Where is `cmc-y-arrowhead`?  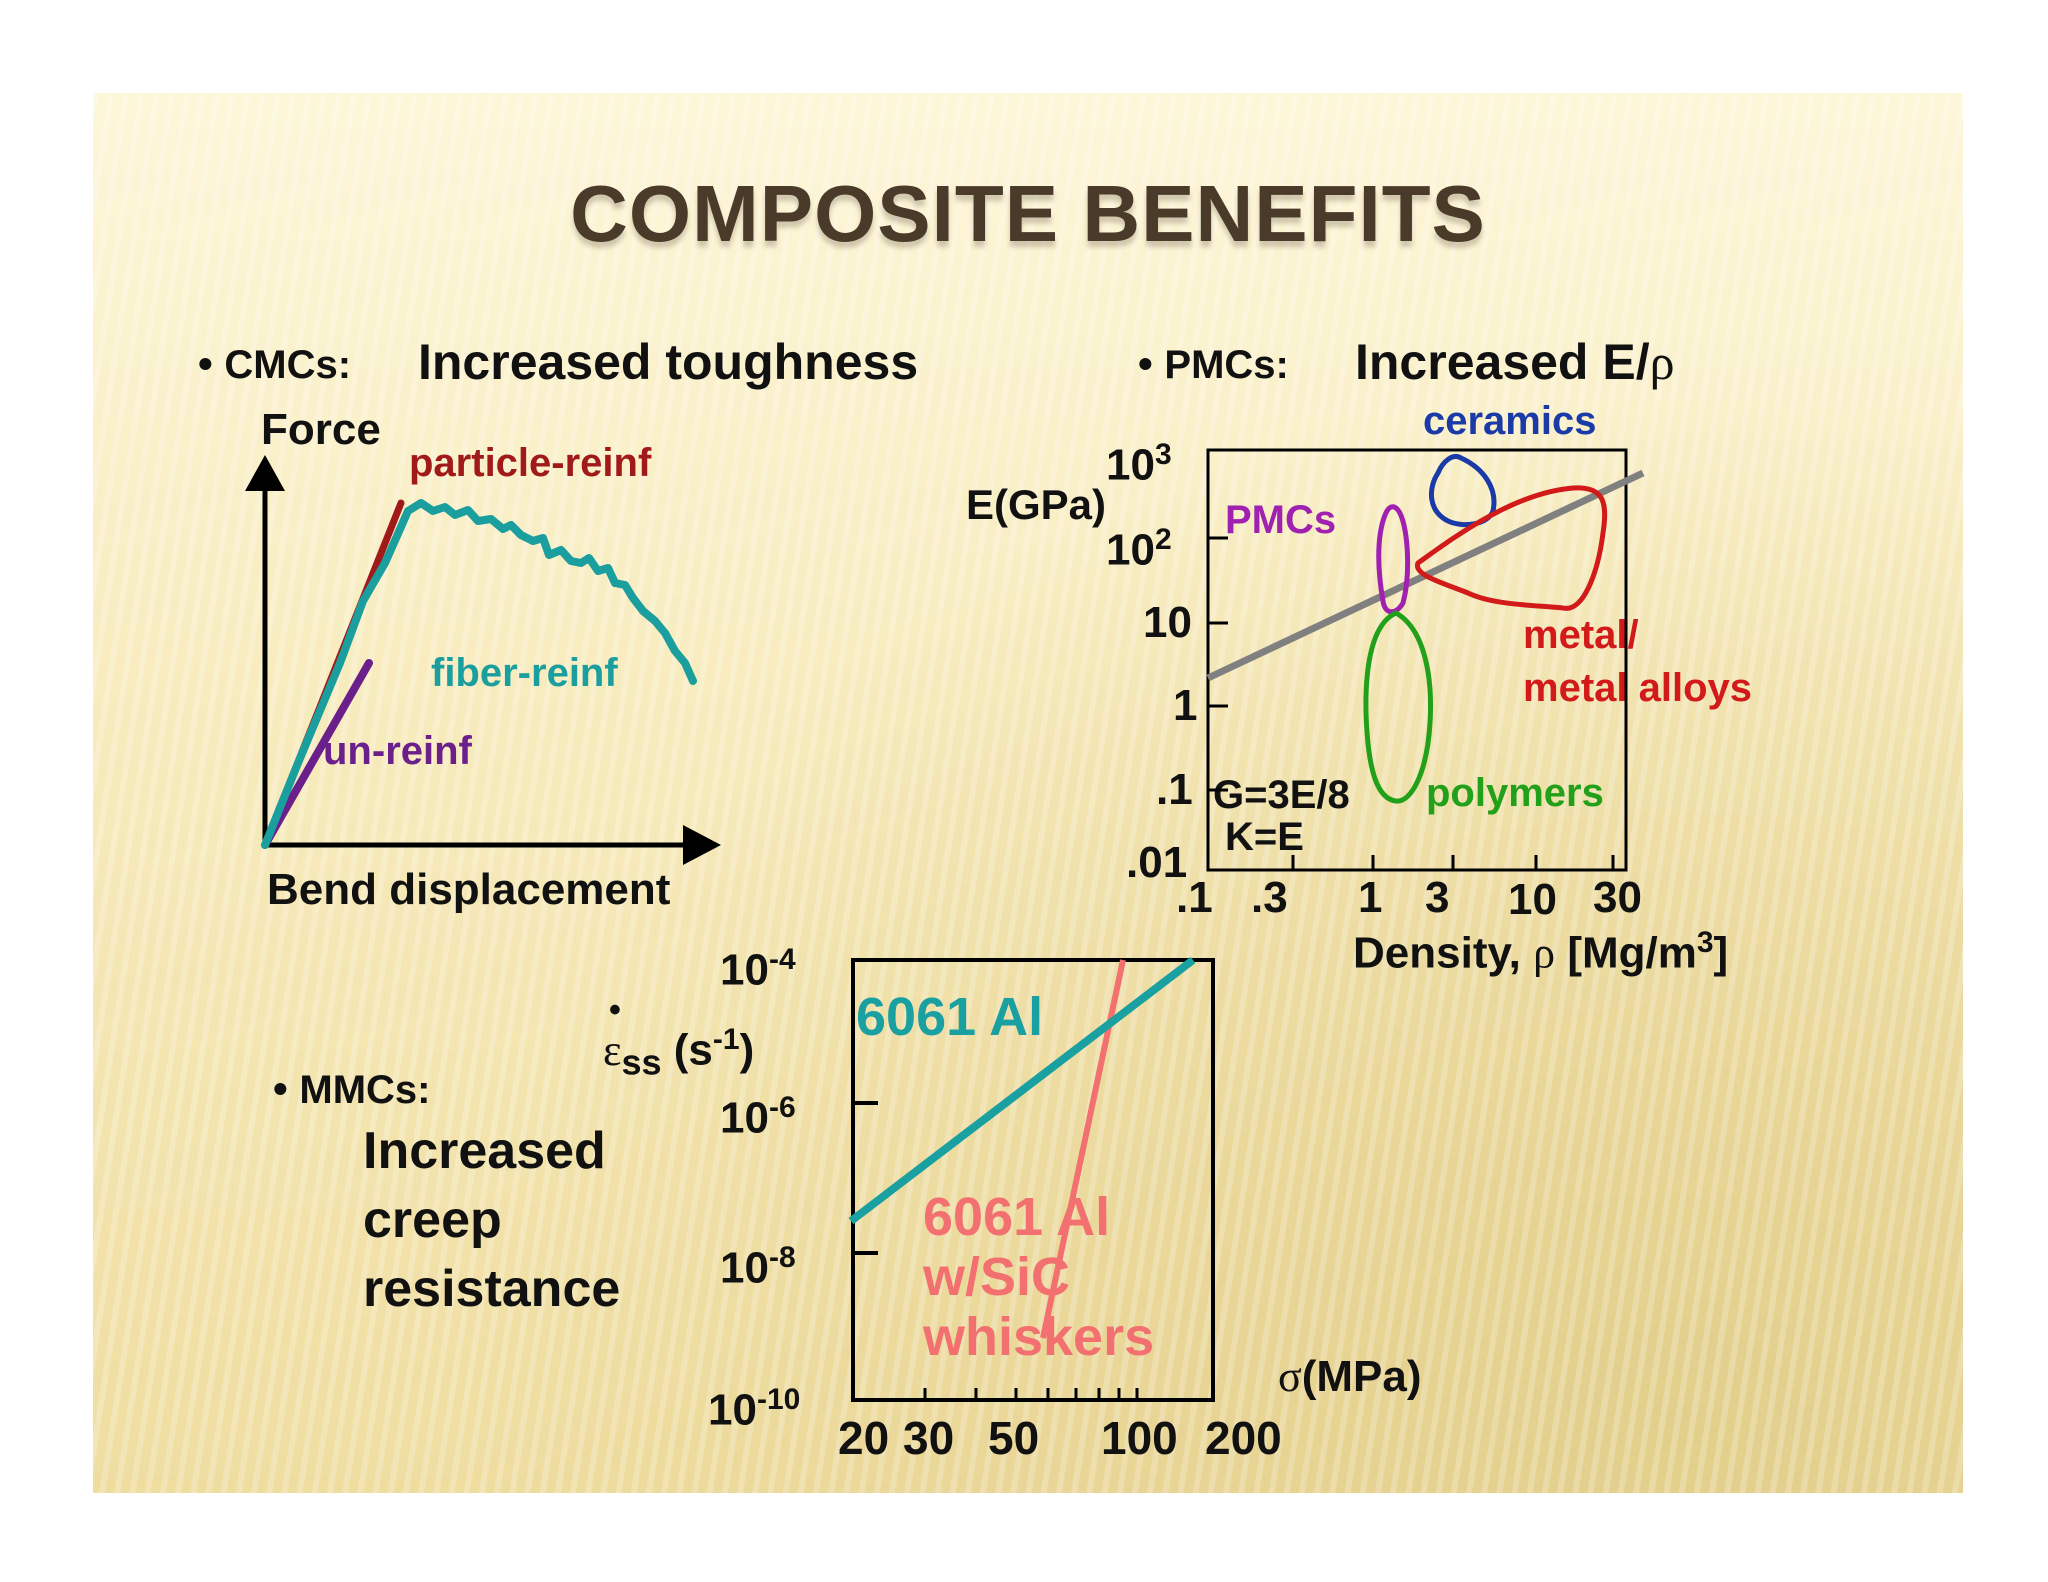
cmc-y-arrowhead is located at coordinates (265, 473).